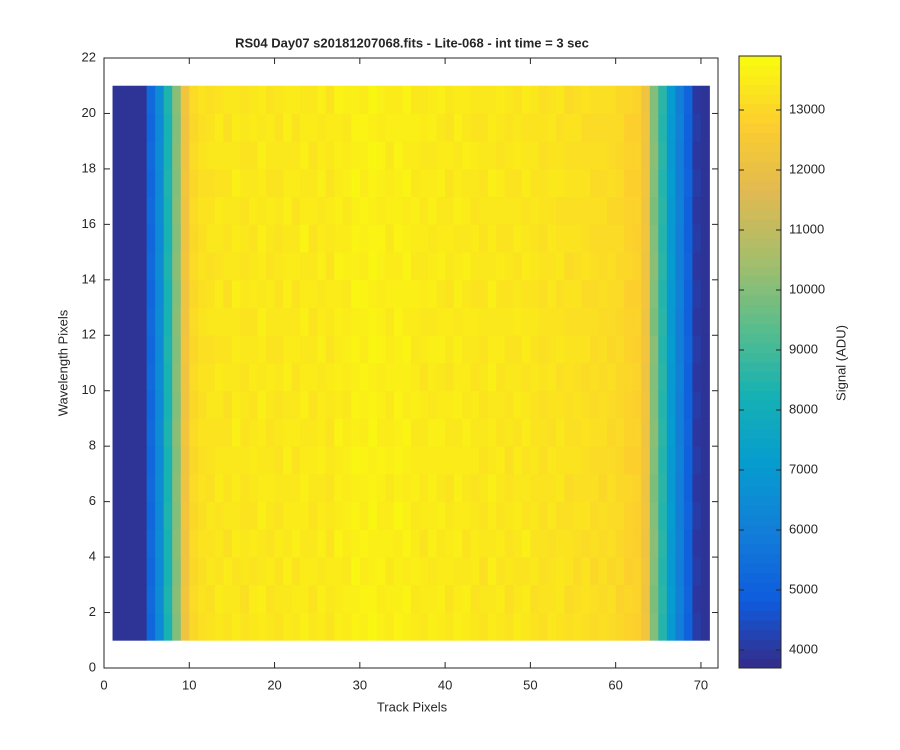 This screenshot has height=750, width=900. Describe the element at coordinates (89, 112) in the screenshot. I see `y-tick-label: 20` at that location.